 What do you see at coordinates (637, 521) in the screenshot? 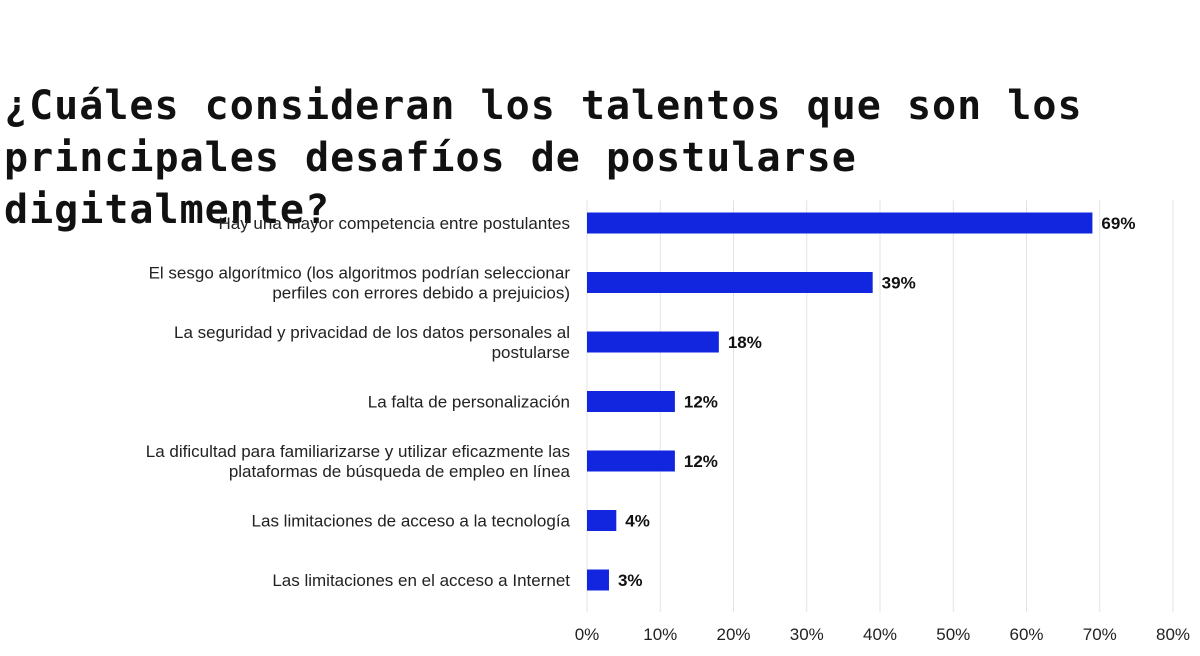
I see `value-label: 4%` at bounding box center [637, 521].